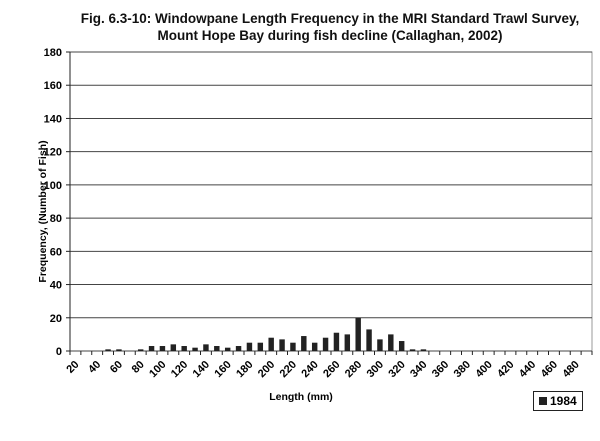  I want to click on x-tick-label: 300, so click(375, 369).